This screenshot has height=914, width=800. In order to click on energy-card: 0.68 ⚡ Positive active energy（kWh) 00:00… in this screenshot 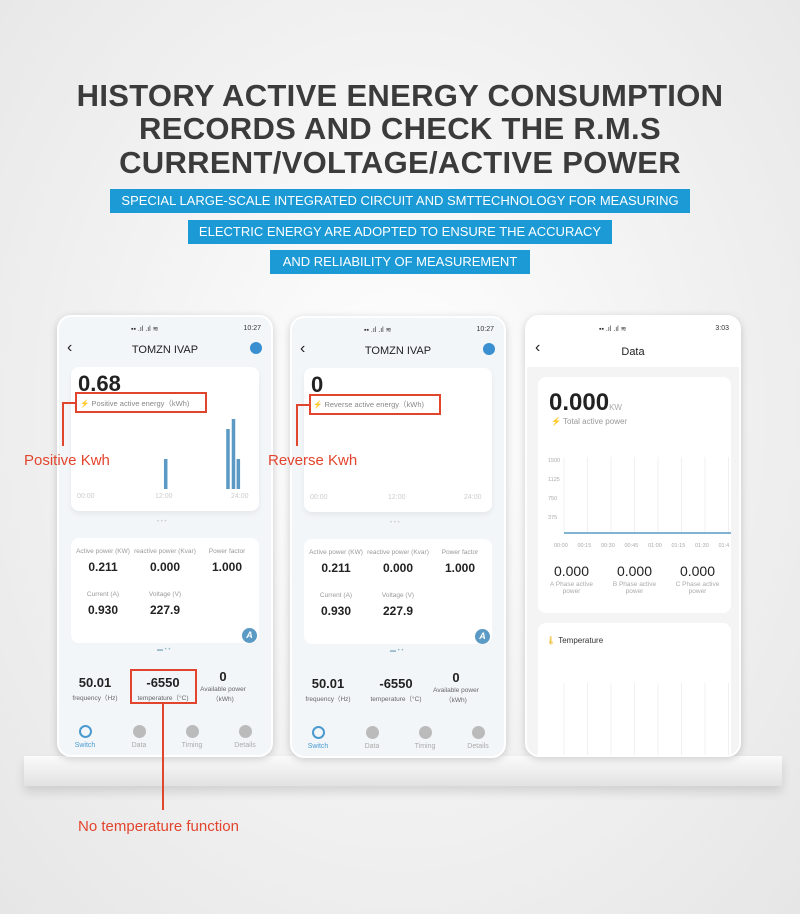, I will do `click(165, 439)`.